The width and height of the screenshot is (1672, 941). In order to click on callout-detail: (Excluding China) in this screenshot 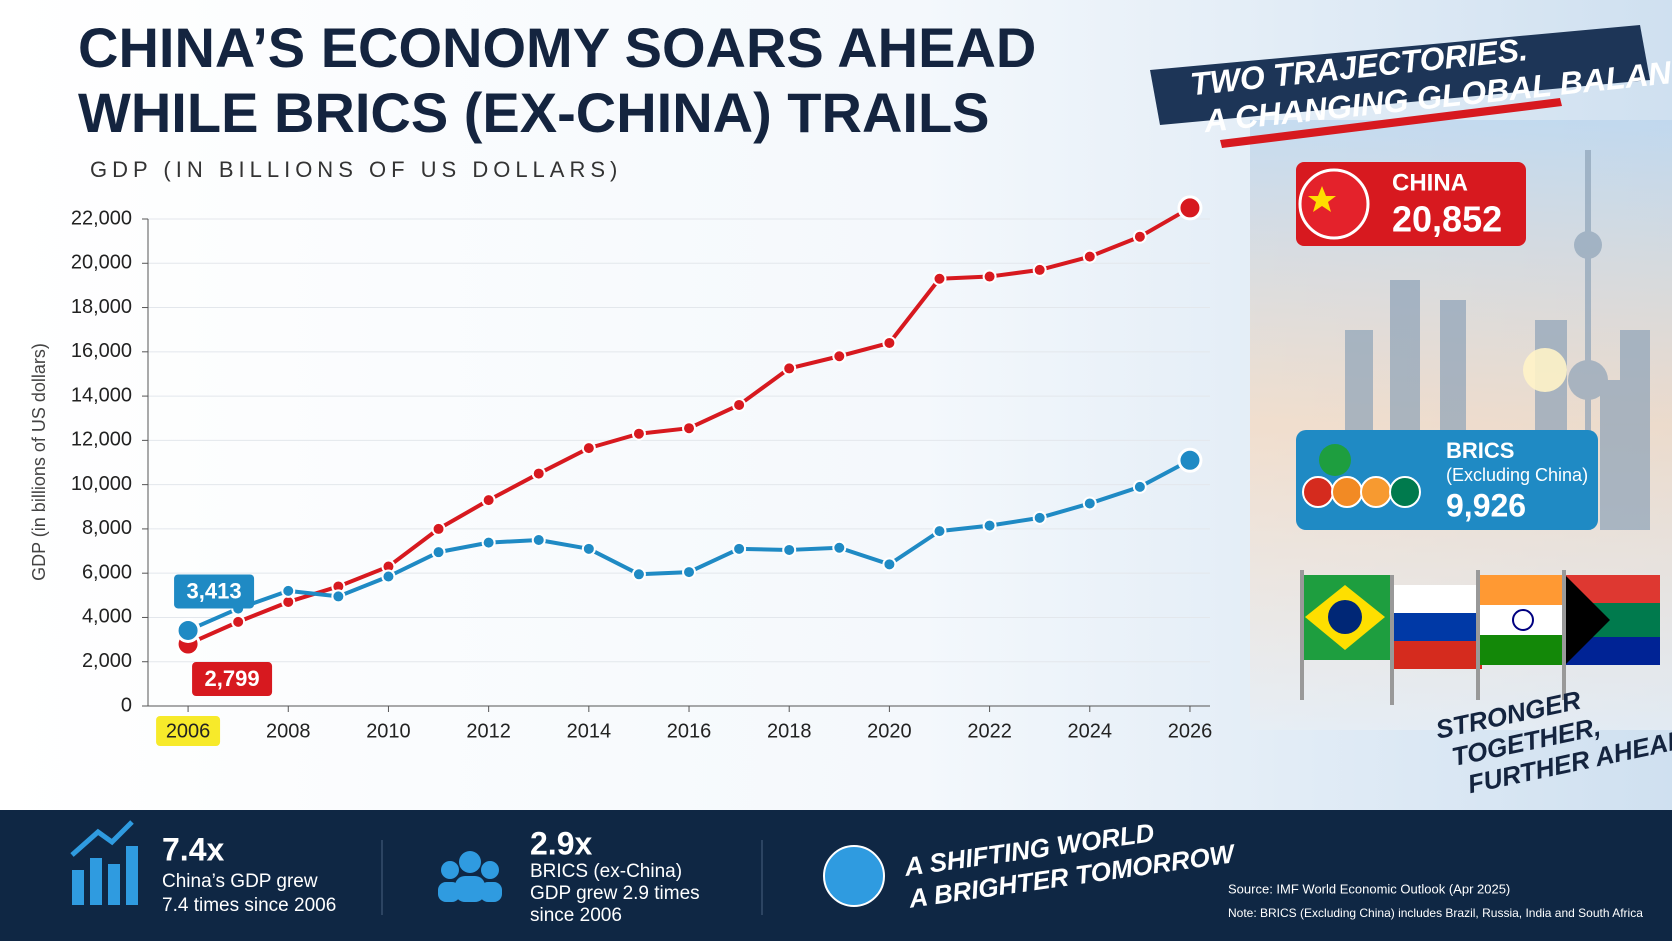, I will do `click(1517, 475)`.